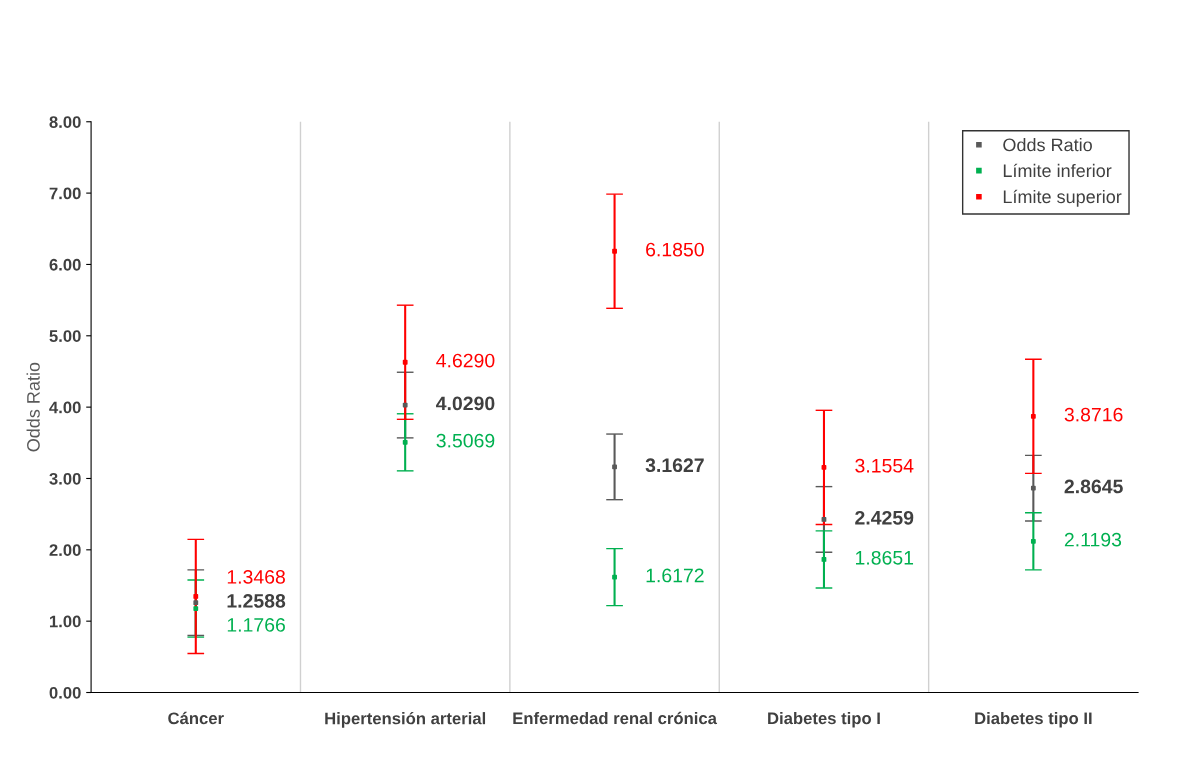 Image resolution: width=1183 pixels, height=761 pixels. I want to click on y-tick-label: 7.00, so click(65, 193).